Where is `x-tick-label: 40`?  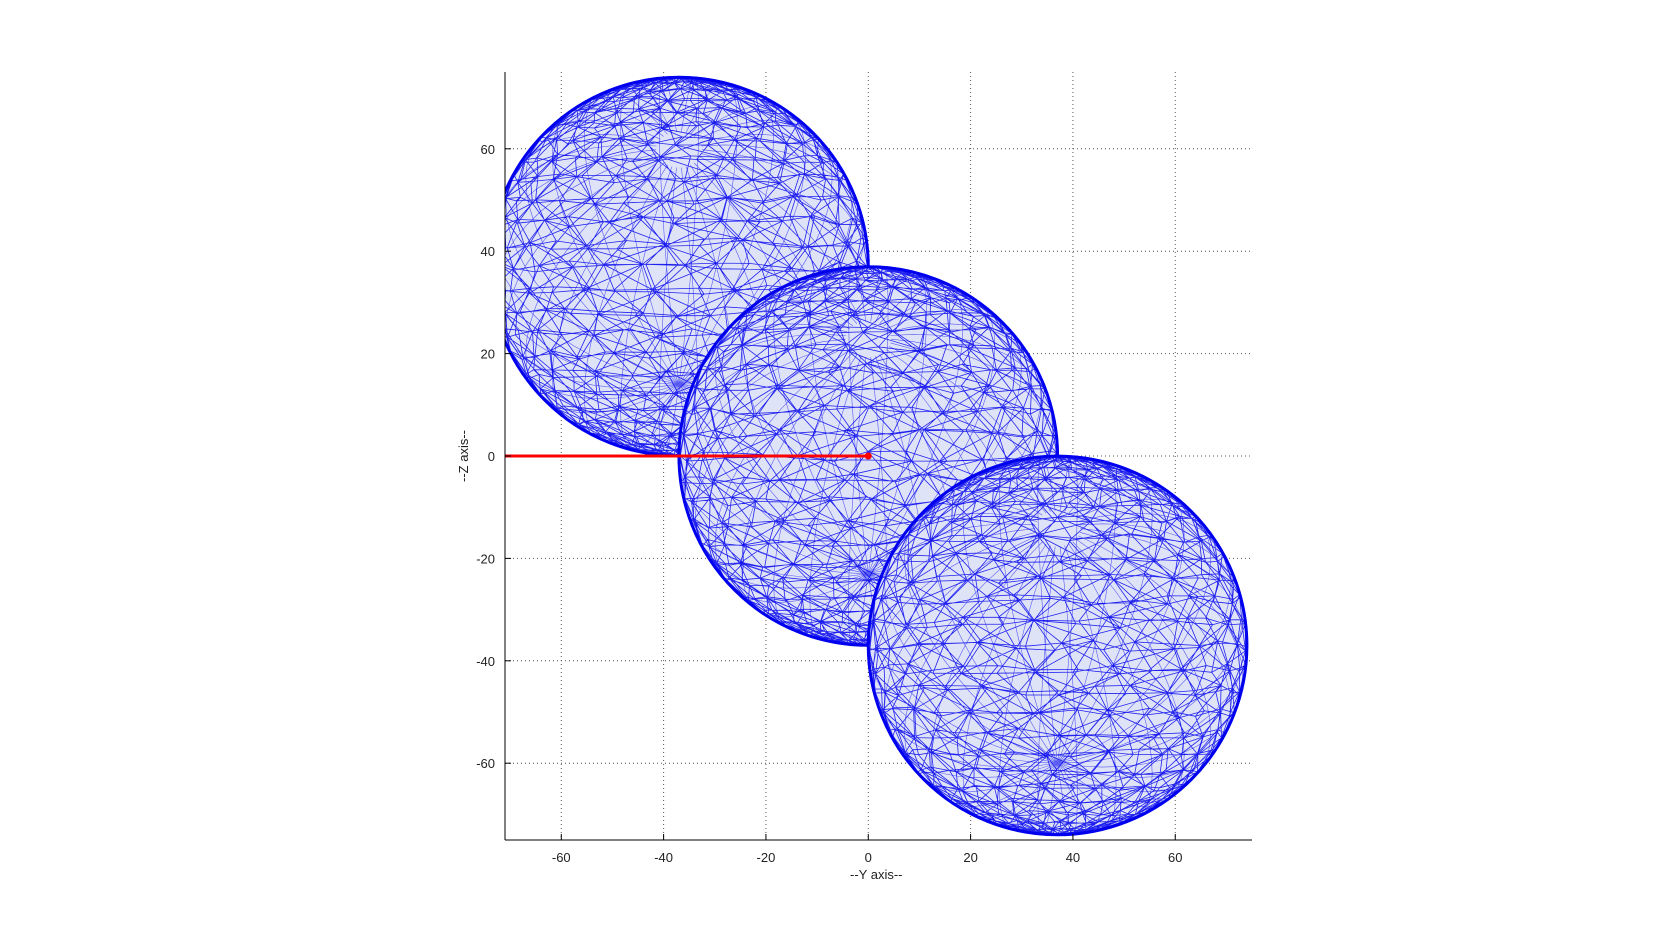 x-tick-label: 40 is located at coordinates (1073, 857).